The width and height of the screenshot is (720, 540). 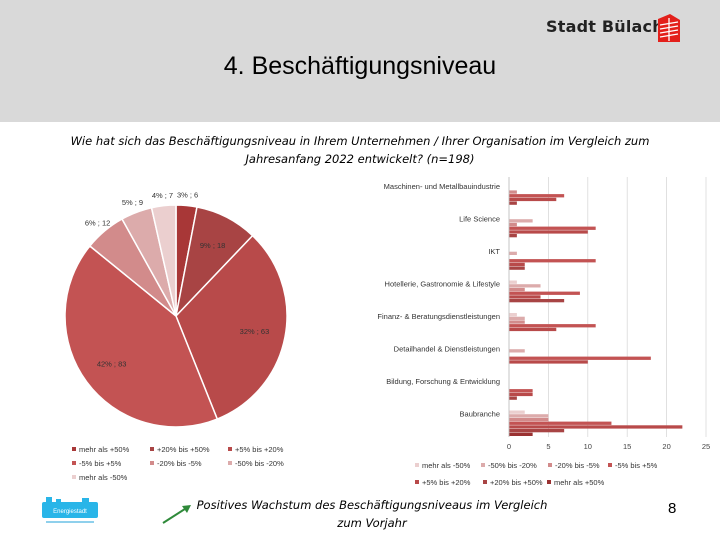 What do you see at coordinates (112, 363) in the screenshot?
I see `pie-data-label: 42% ; 83` at bounding box center [112, 363].